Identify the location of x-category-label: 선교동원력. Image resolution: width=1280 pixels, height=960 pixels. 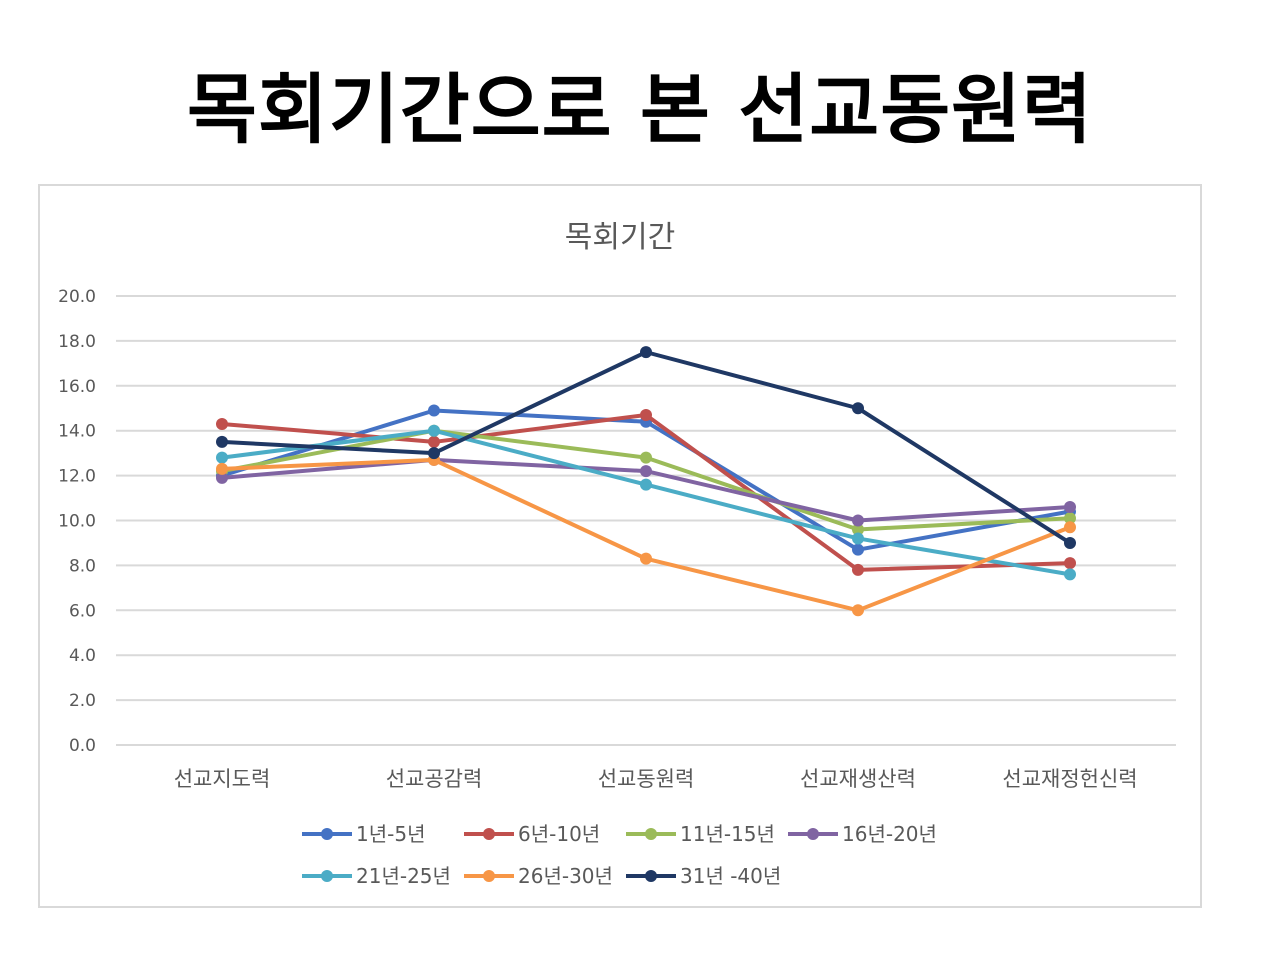
(646, 779).